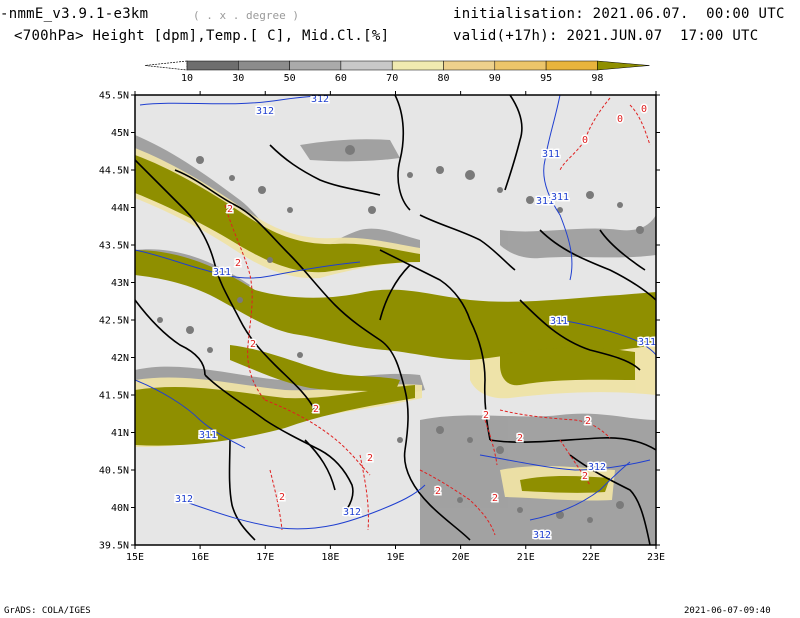  I want to click on colorbar-tick-label: 90, so click(495, 78).